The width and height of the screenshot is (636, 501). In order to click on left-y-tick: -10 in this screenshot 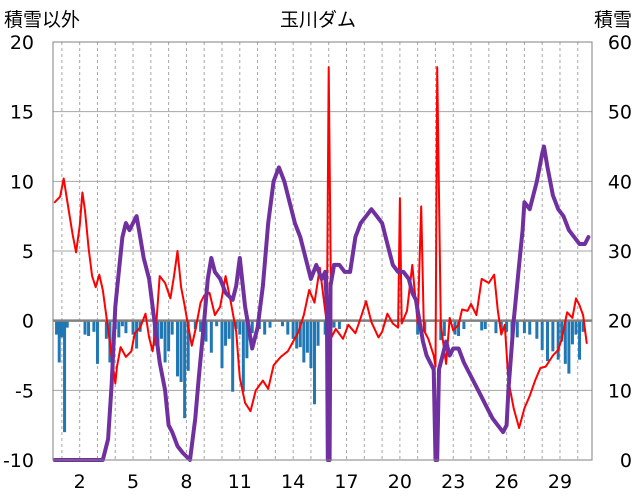, I will do `click(18, 461)`.